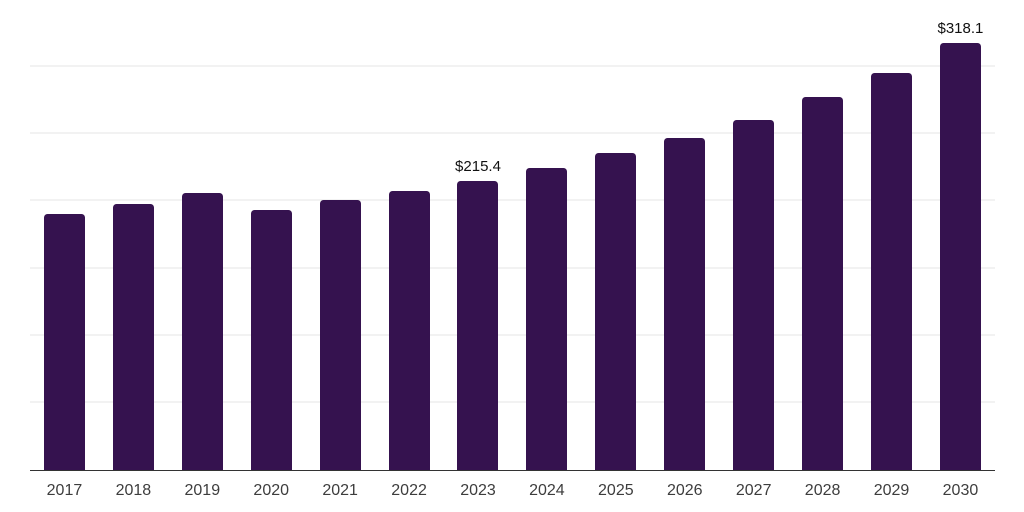 The height and width of the screenshot is (512, 1024). I want to click on x-tick-label: 2028, so click(822, 490).